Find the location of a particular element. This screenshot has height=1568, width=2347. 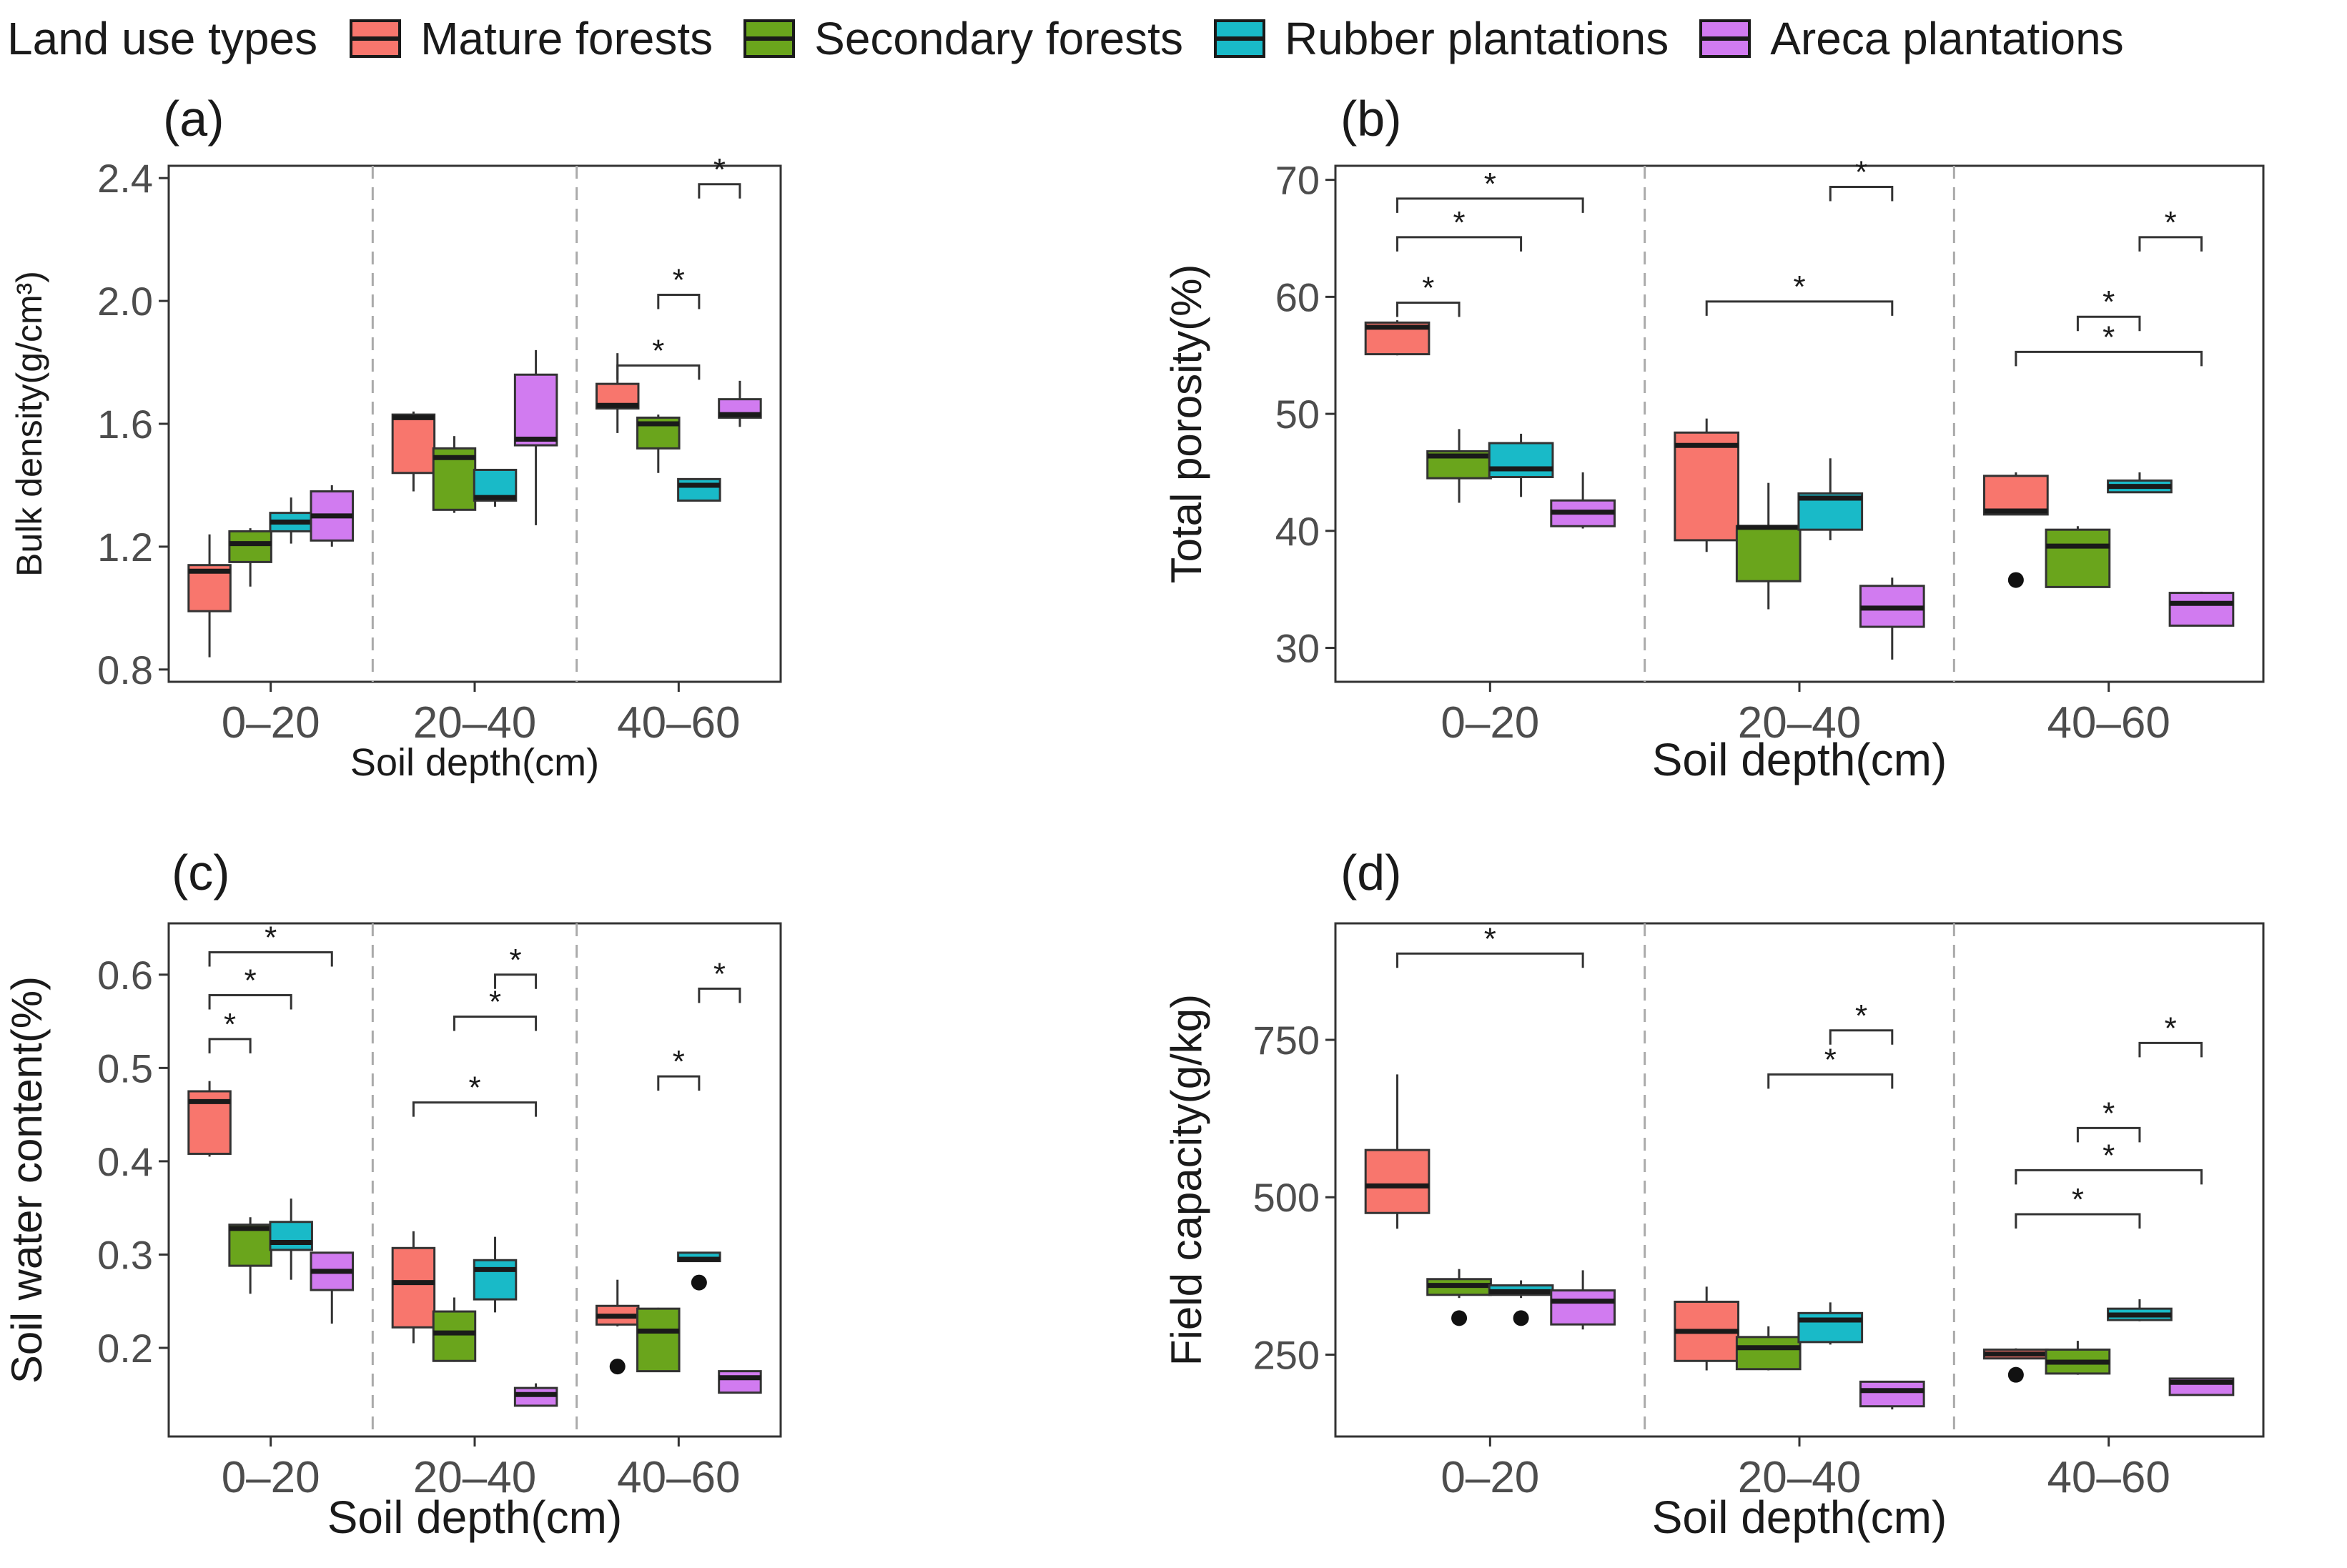

legend-label: Secondary forests is located at coordinates (998, 38).